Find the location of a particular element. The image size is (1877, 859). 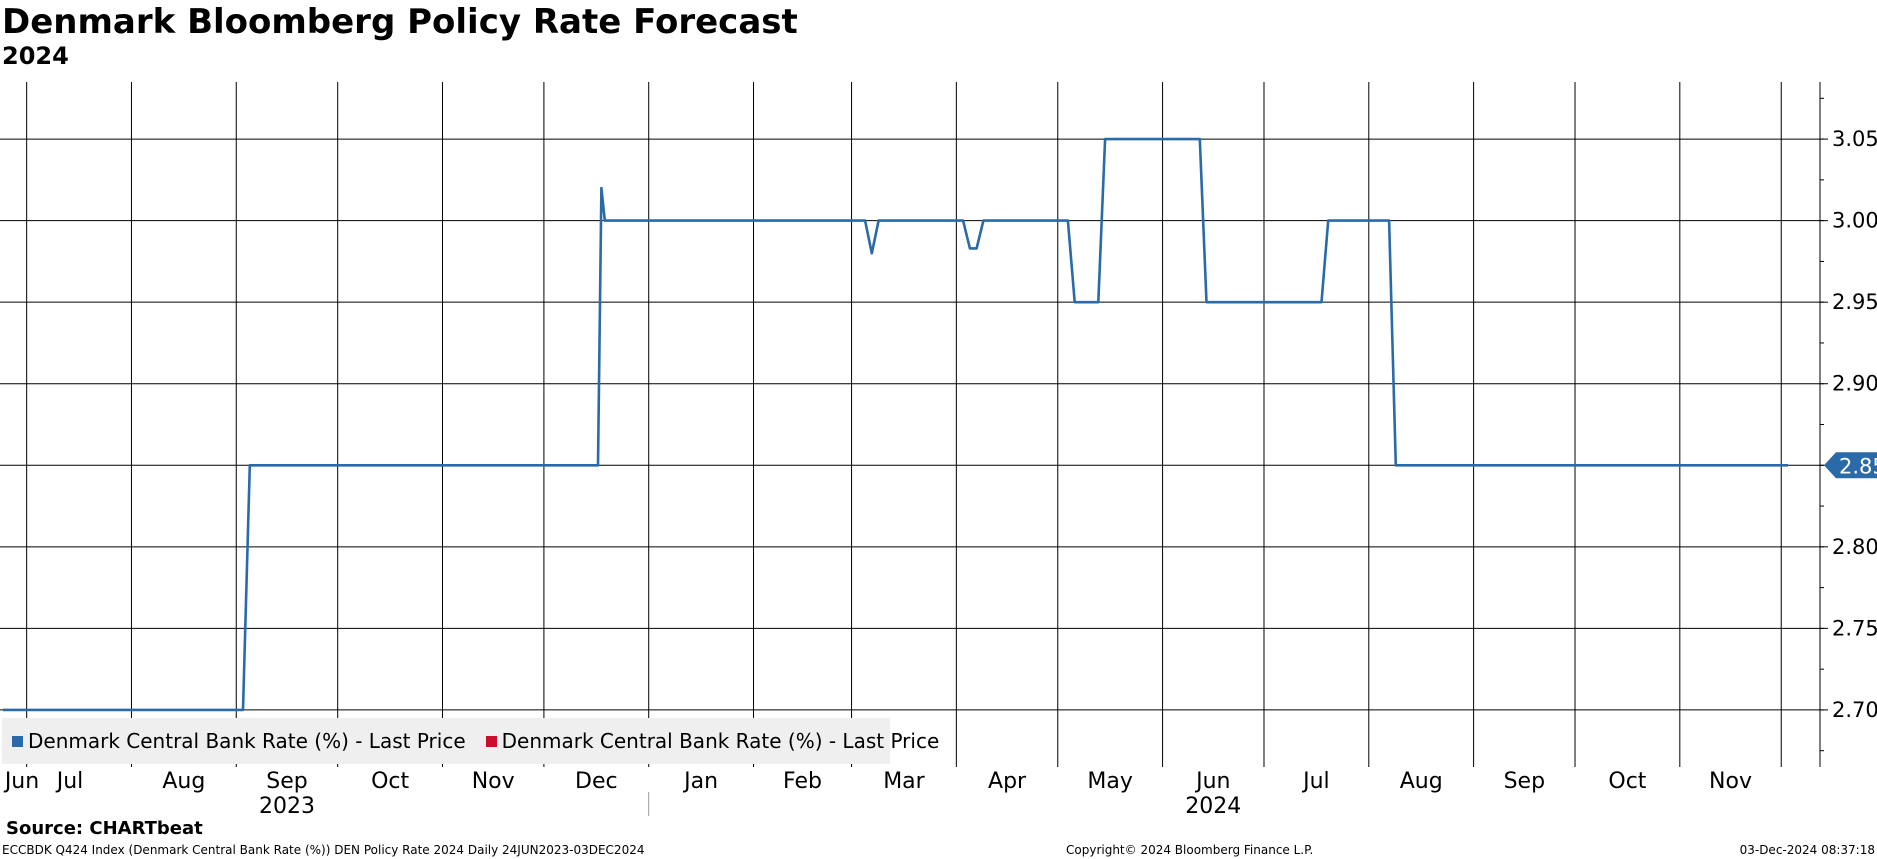

y-tick-label: 3.05 is located at coordinates (1854, 139).